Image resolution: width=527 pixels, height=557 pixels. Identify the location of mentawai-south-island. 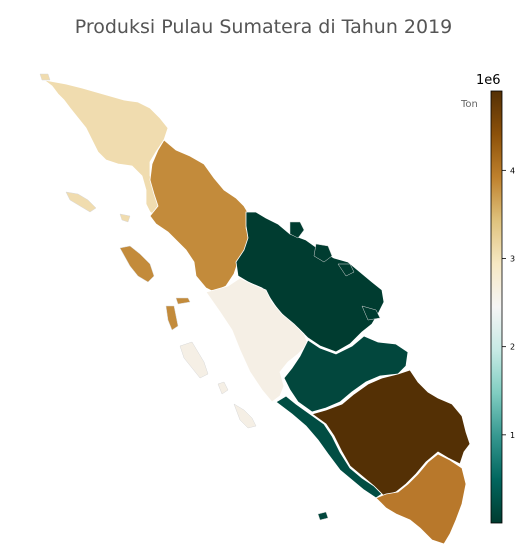
(223, 388).